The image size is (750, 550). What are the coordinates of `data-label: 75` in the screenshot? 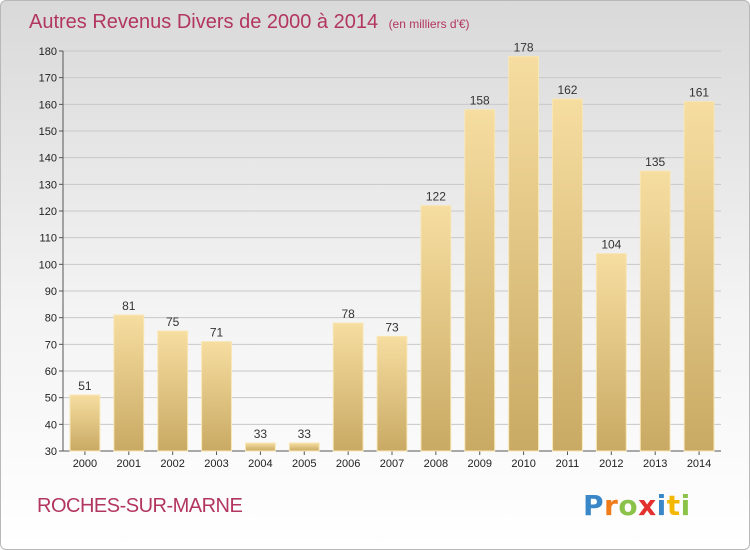 It's located at (173, 322).